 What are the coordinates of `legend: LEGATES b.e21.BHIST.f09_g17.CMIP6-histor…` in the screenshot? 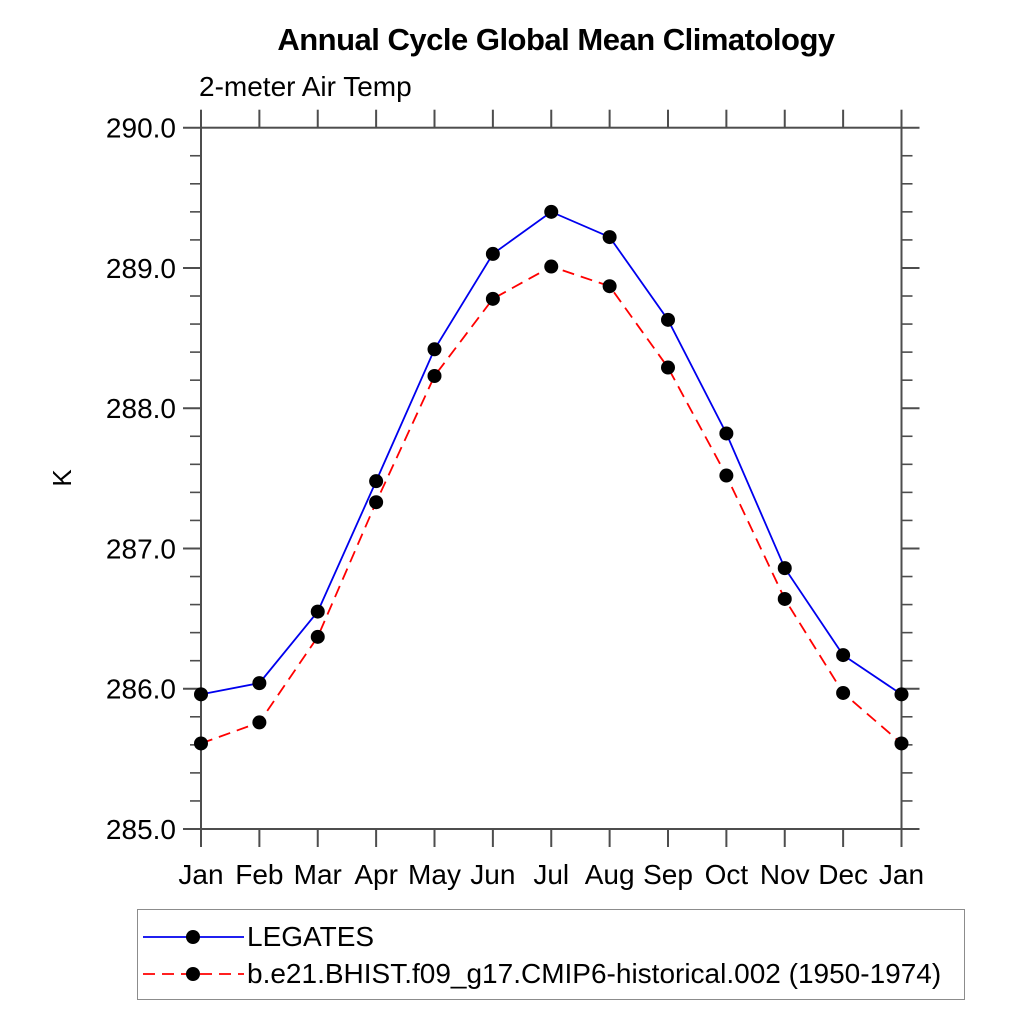 It's located at (551, 954).